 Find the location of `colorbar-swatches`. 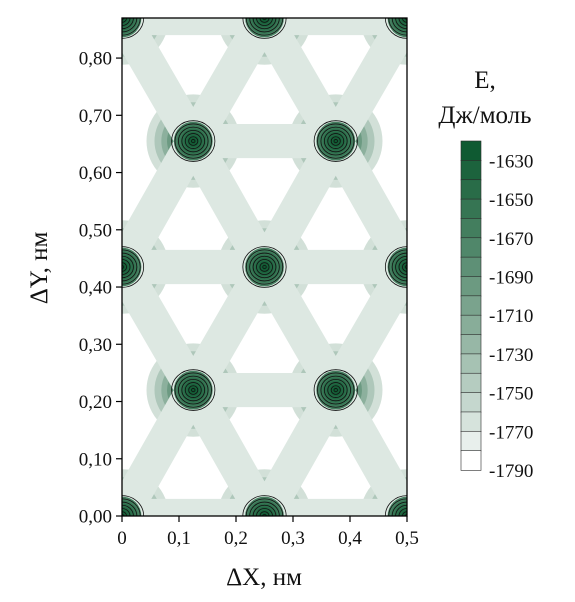

colorbar-swatches is located at coordinates (471, 305).